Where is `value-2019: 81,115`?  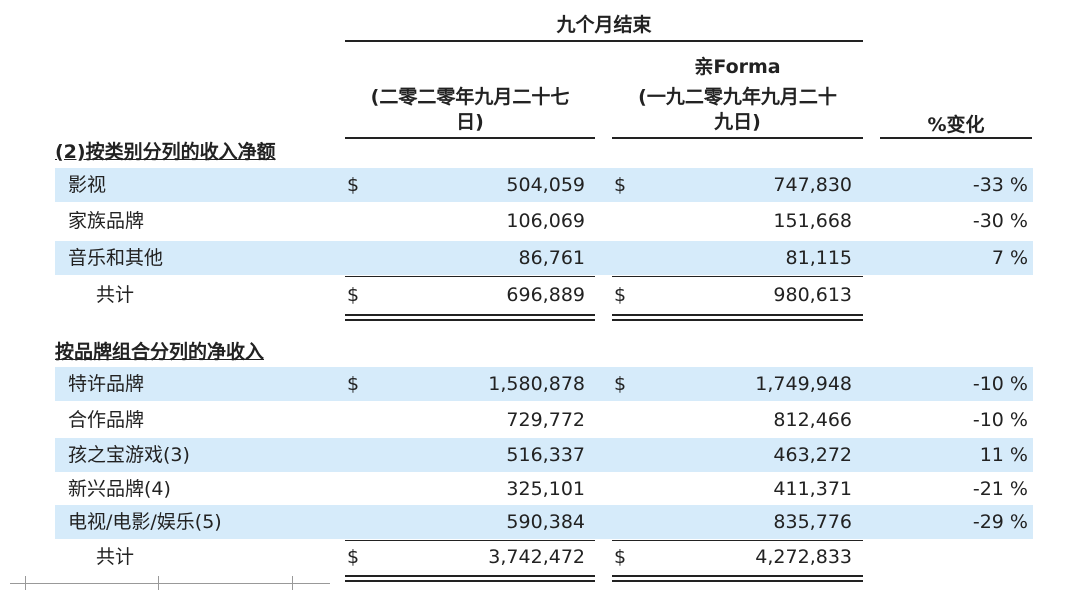 value-2019: 81,115 is located at coordinates (818, 258).